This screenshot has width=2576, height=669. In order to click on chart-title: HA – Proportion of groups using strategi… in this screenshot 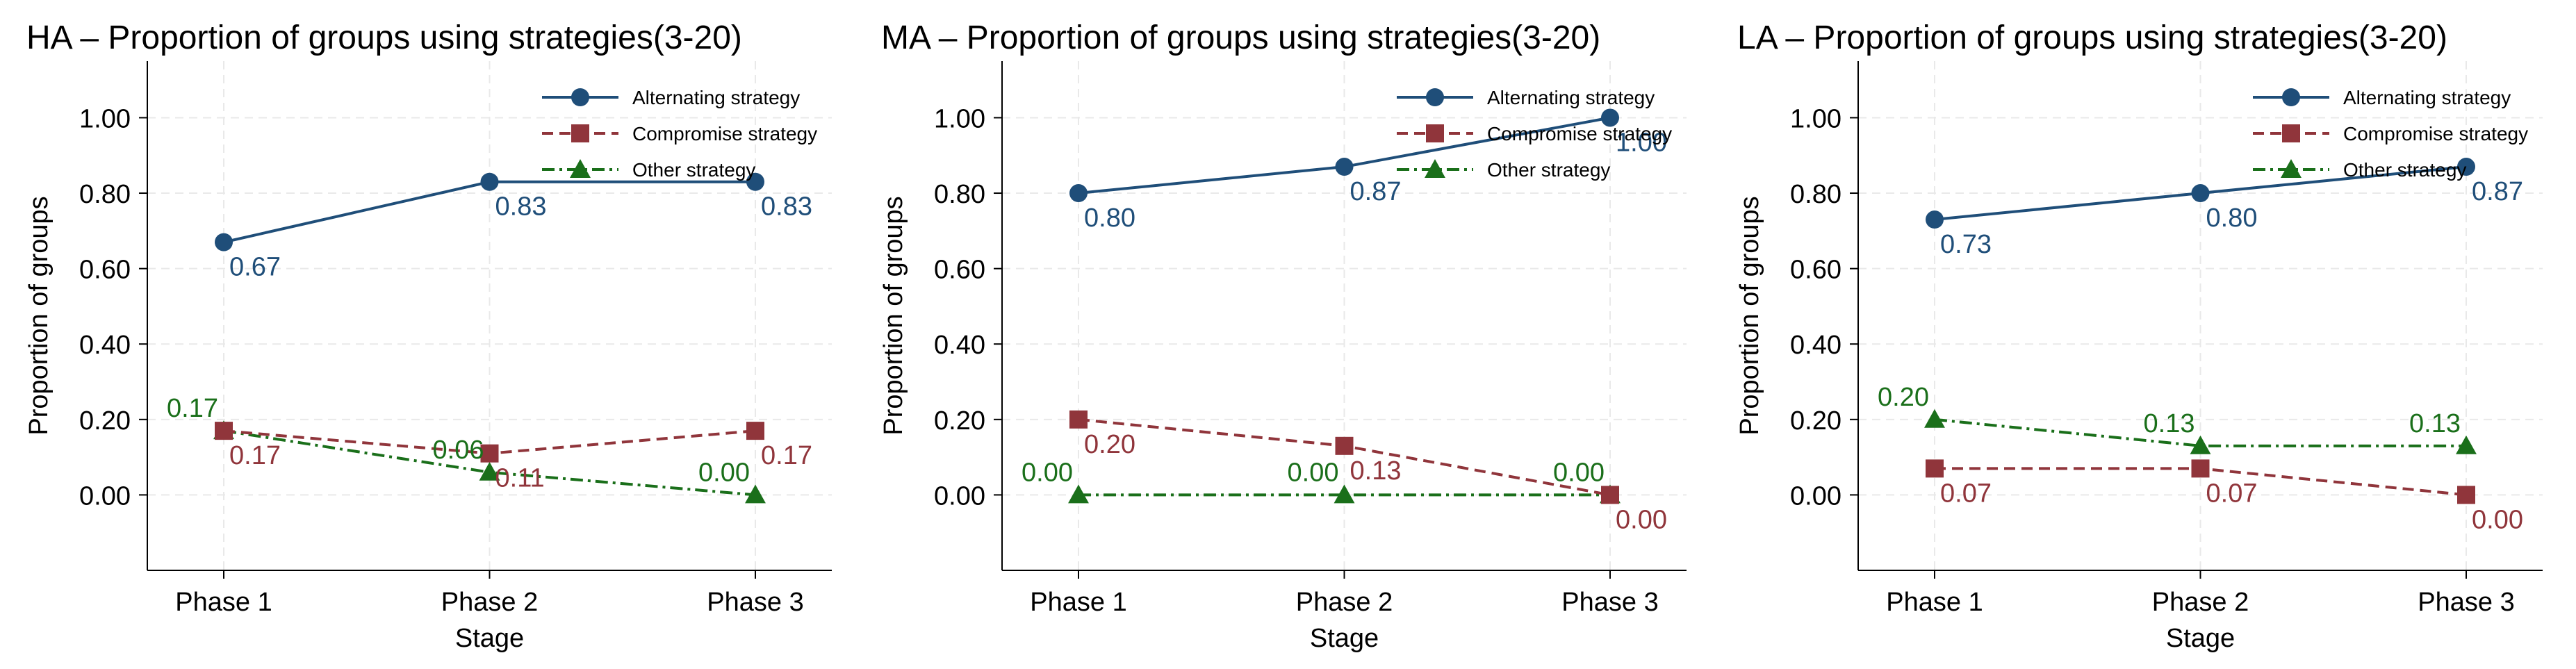, I will do `click(384, 37)`.